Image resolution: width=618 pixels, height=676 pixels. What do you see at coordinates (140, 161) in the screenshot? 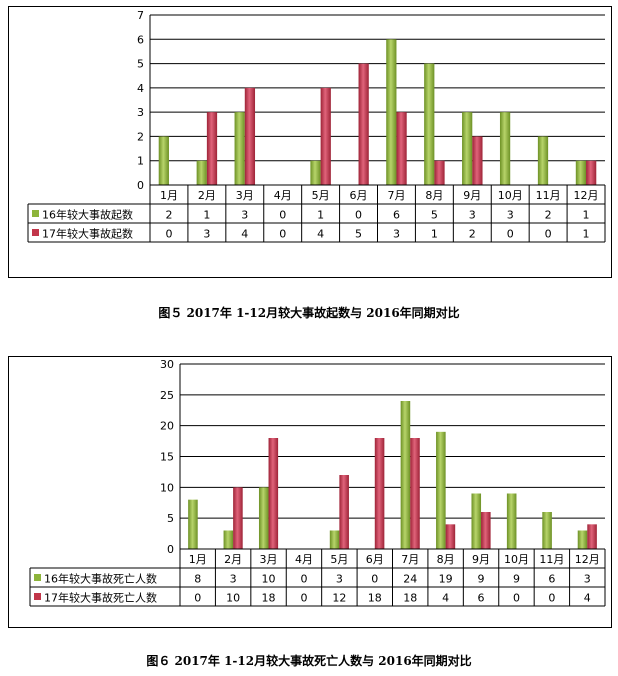
I see `y-tick-label: 1` at bounding box center [140, 161].